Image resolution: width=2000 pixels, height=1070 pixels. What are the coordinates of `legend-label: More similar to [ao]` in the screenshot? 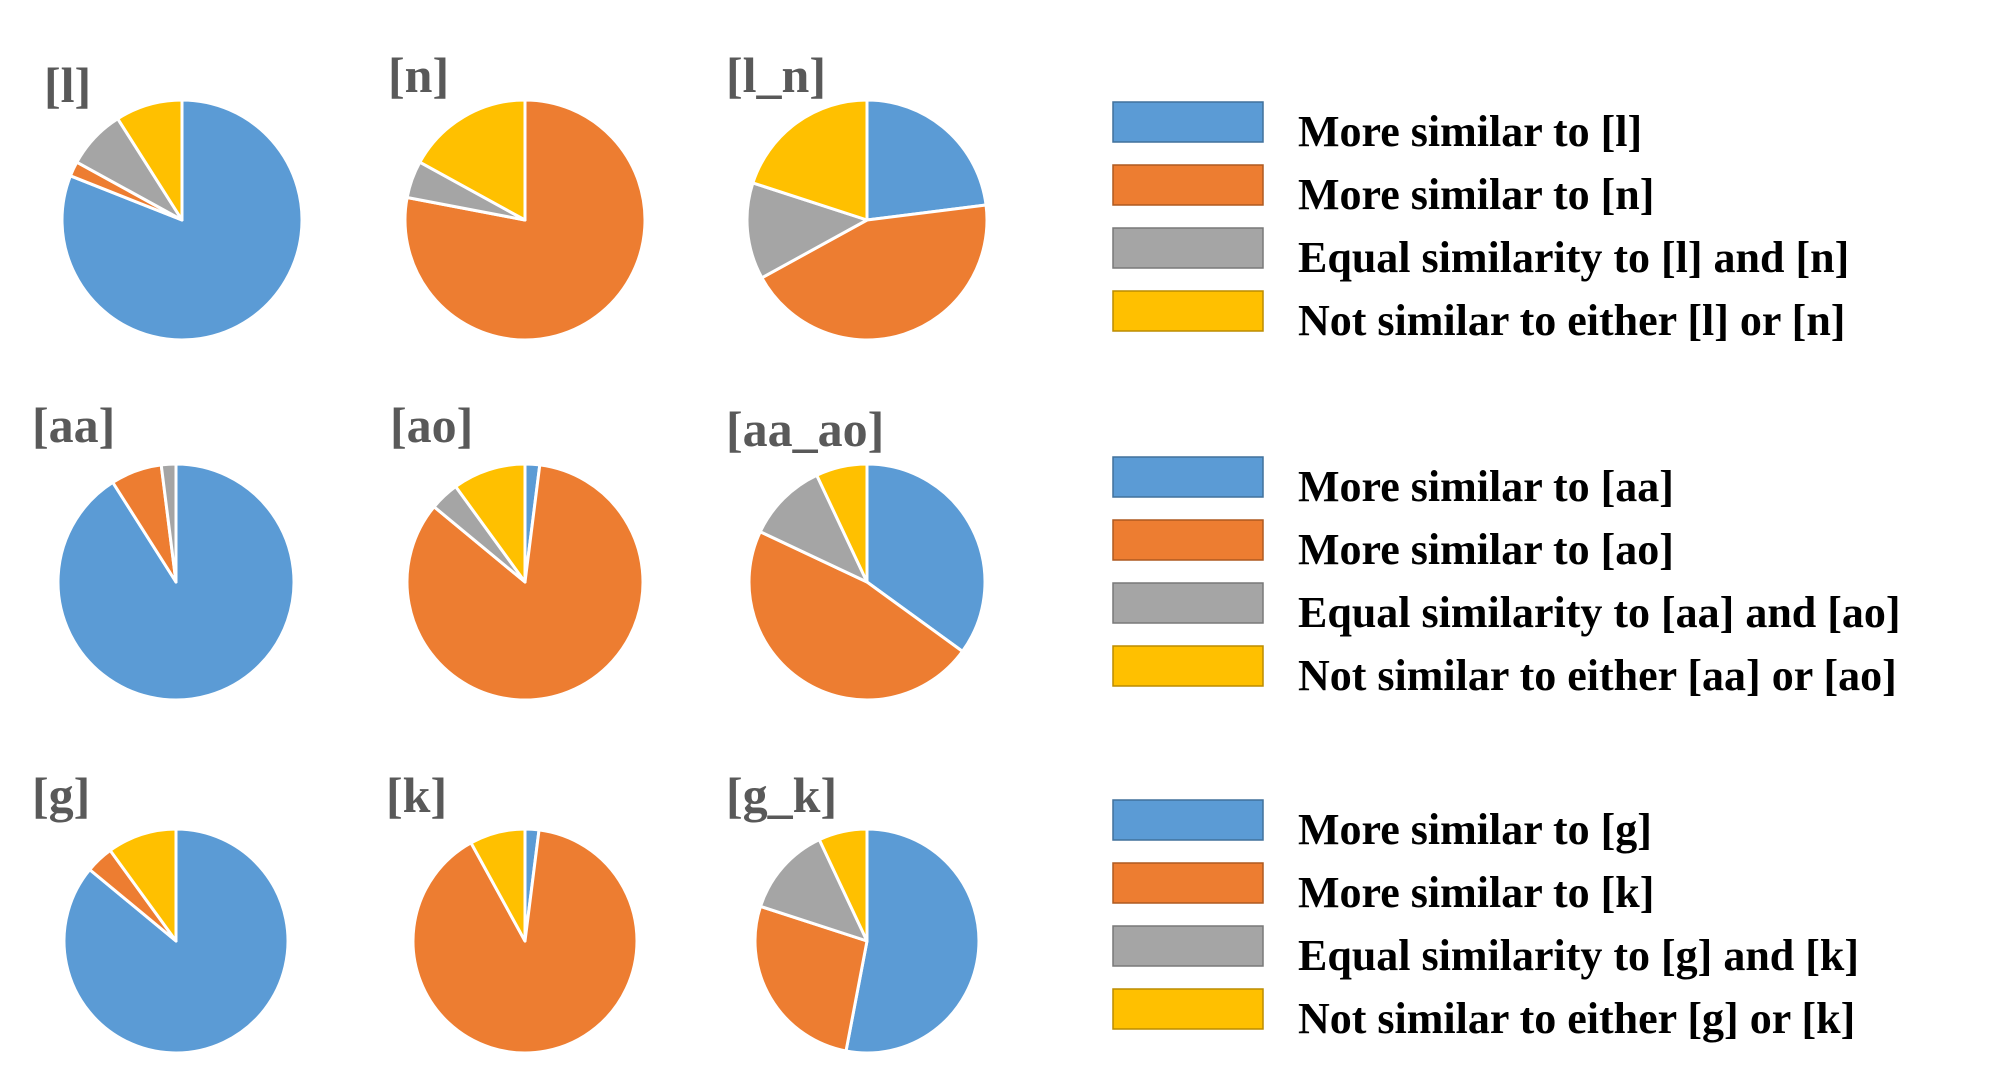 It's located at (1486, 549).